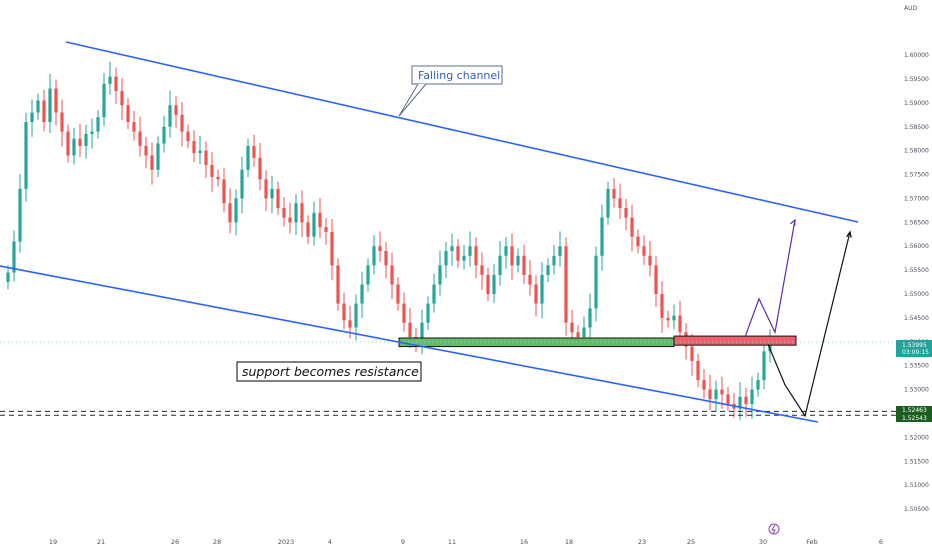  What do you see at coordinates (914, 410) in the screenshot?
I see `level-tag-1: 1.52463` at bounding box center [914, 410].